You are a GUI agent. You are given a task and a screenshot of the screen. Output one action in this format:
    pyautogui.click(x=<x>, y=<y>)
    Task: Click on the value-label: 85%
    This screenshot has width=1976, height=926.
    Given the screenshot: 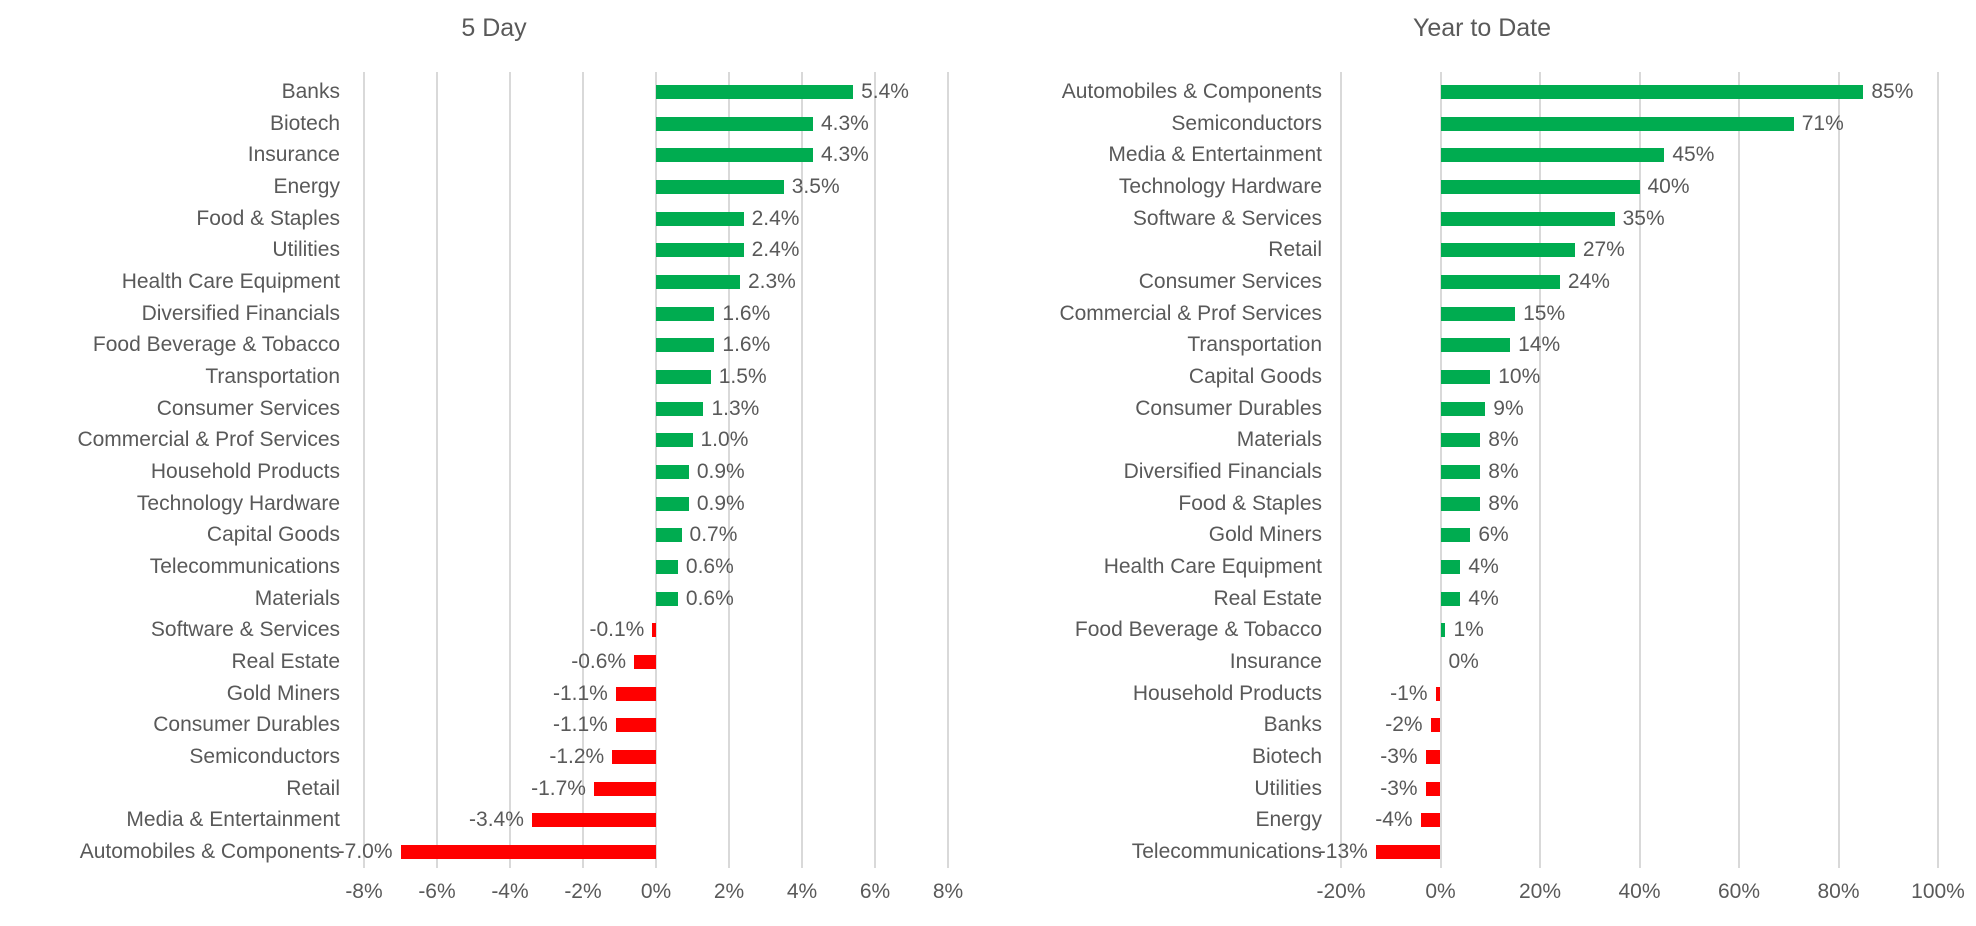 What is the action you would take?
    pyautogui.click(x=1892, y=91)
    